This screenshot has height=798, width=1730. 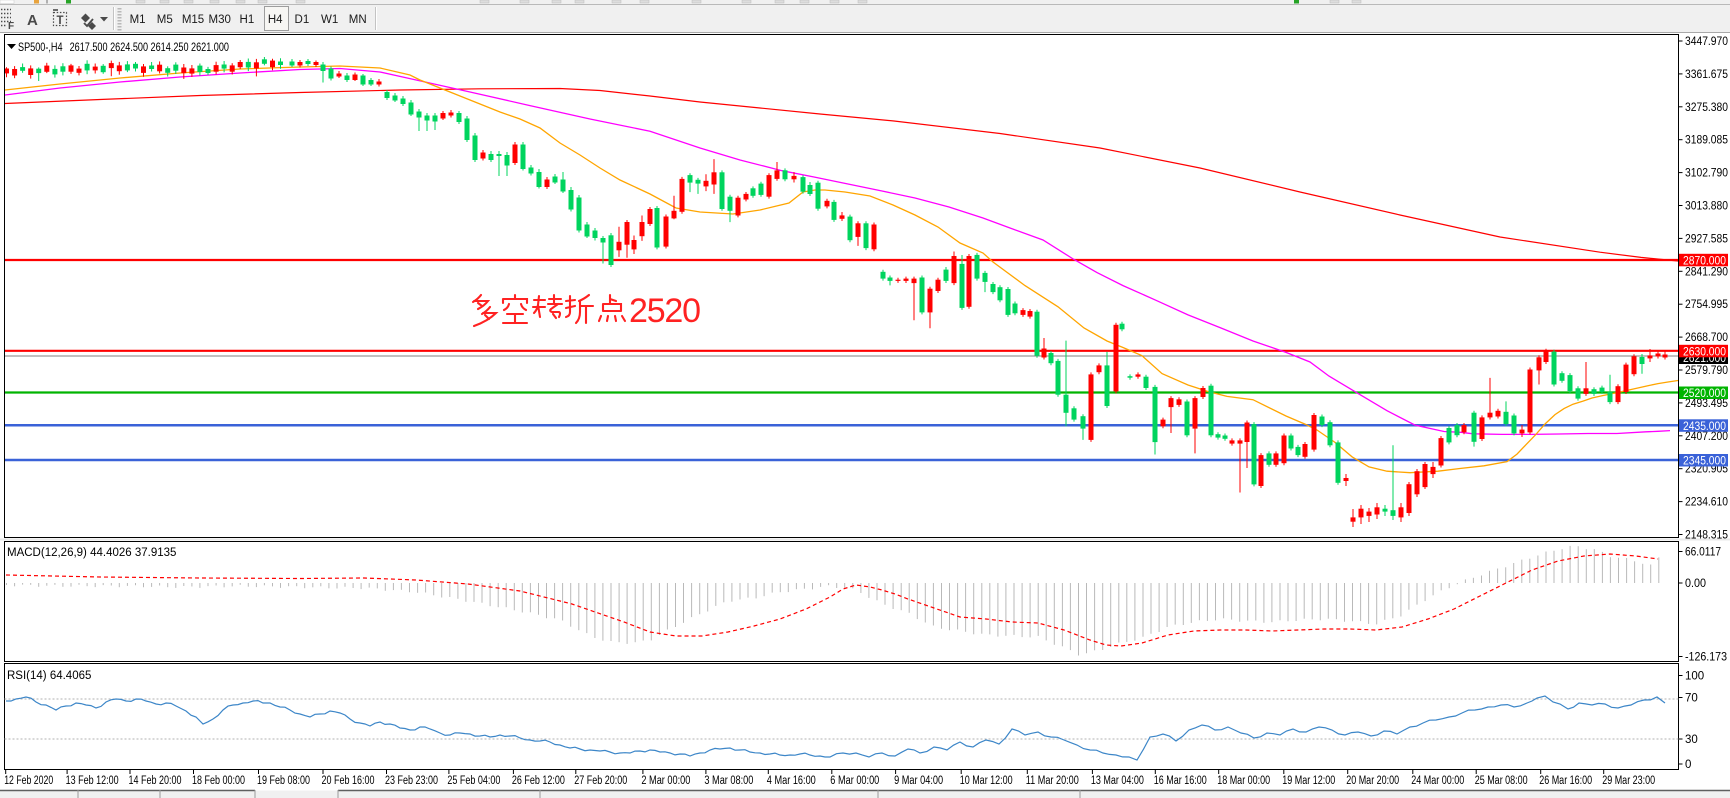 What do you see at coordinates (1706, 536) in the screenshot?
I see `svg-text: 2148.315` at bounding box center [1706, 536].